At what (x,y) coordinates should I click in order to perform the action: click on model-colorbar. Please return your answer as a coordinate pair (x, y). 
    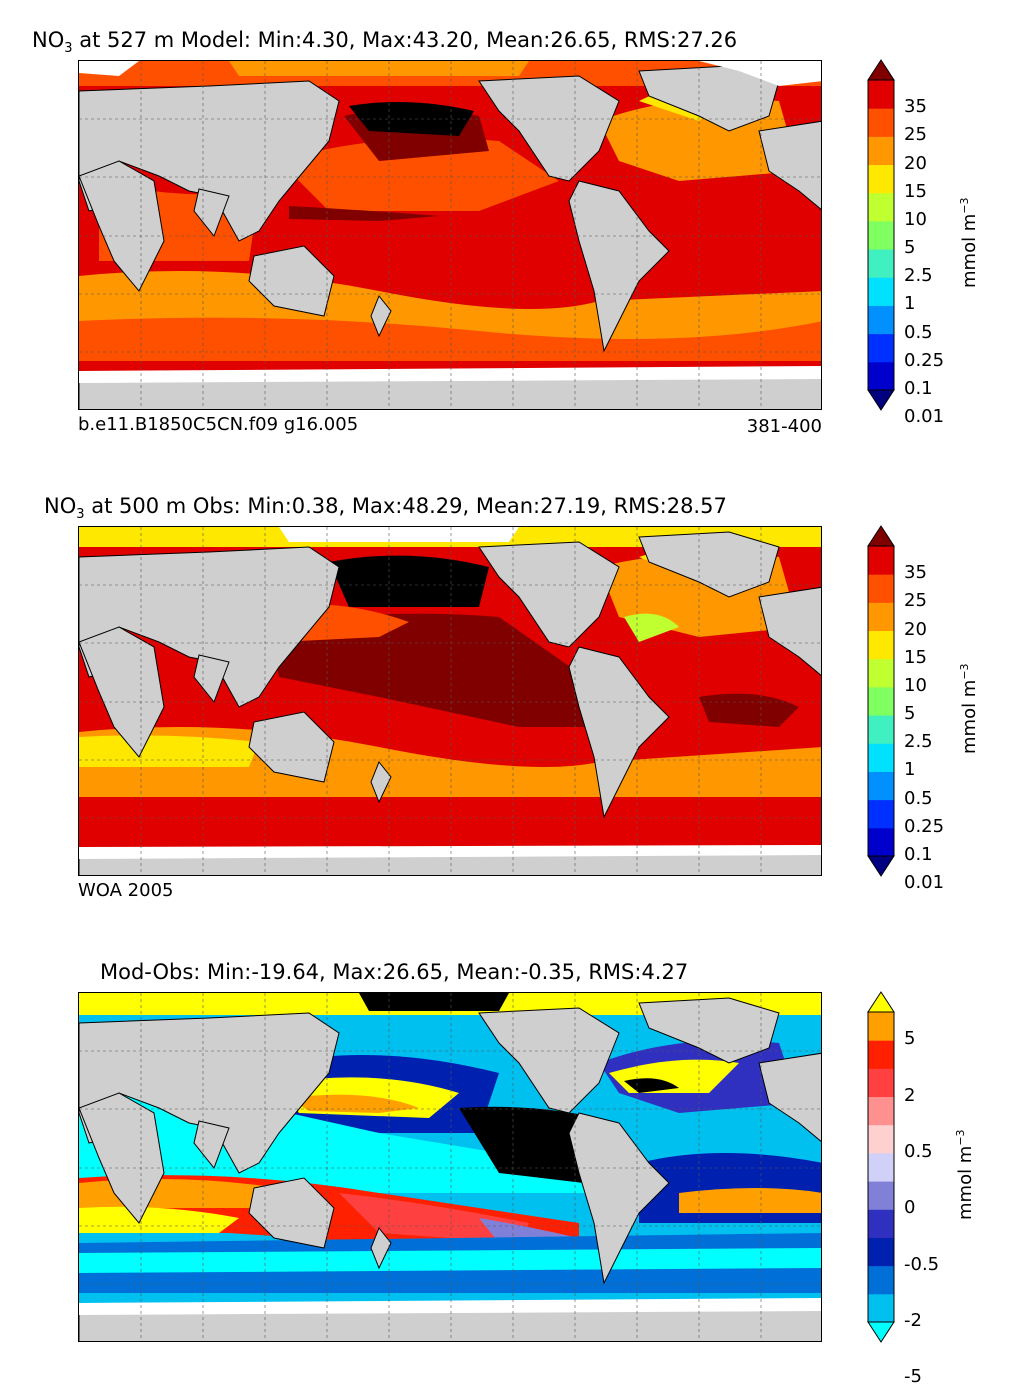
    Looking at the image, I should click on (881, 235).